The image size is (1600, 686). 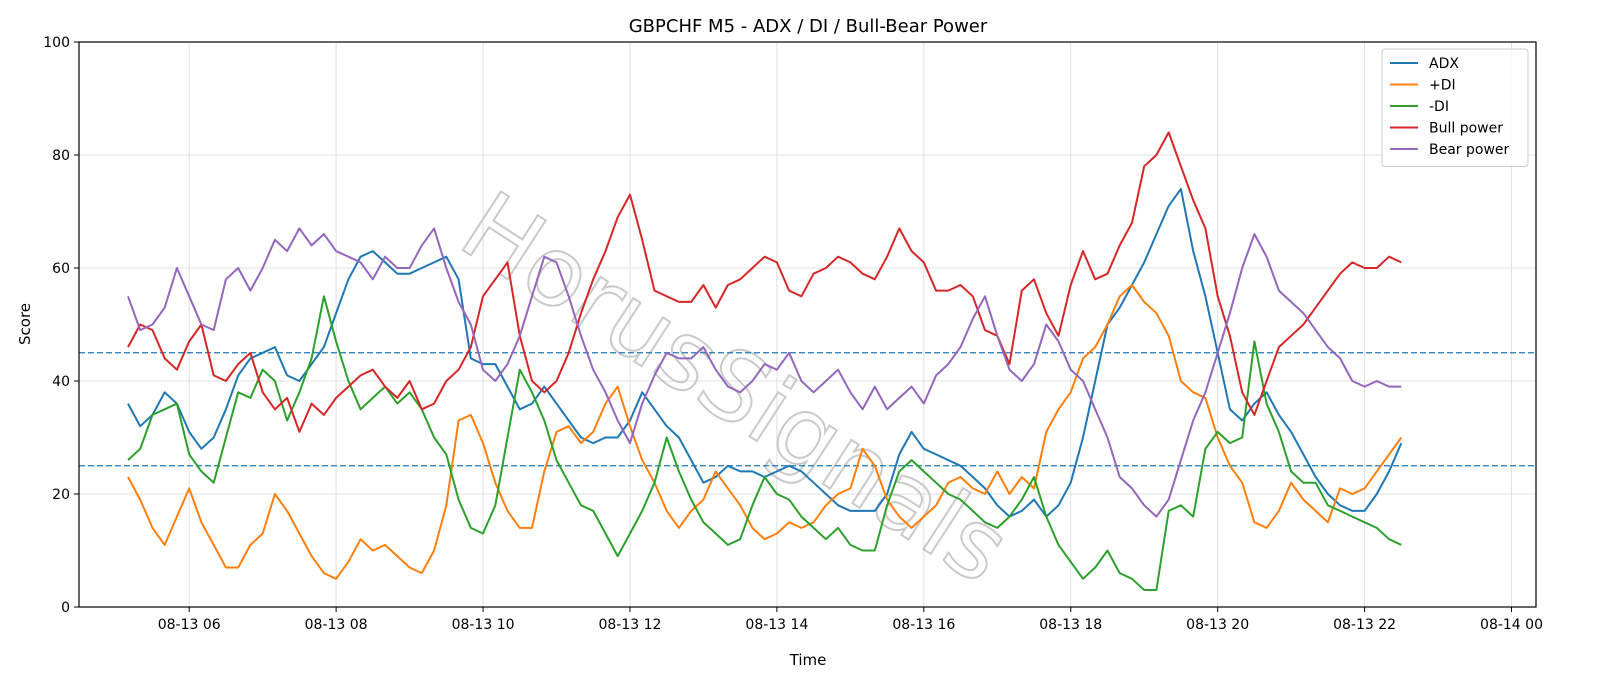 I want to click on legend: ADX +DI -DI Bull power Bear power, so click(x=1455, y=107).